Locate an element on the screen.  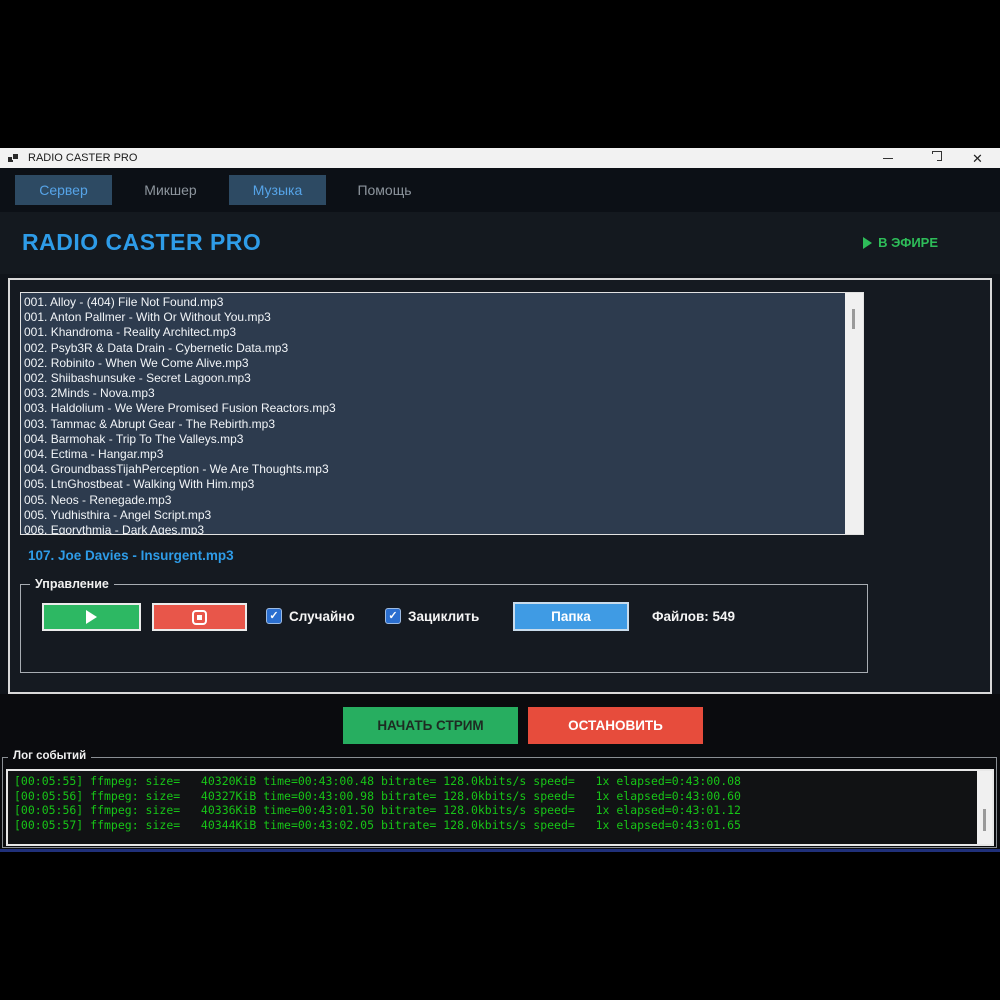
shuffle-checkbox-label: Случайно is located at coordinates (322, 616).